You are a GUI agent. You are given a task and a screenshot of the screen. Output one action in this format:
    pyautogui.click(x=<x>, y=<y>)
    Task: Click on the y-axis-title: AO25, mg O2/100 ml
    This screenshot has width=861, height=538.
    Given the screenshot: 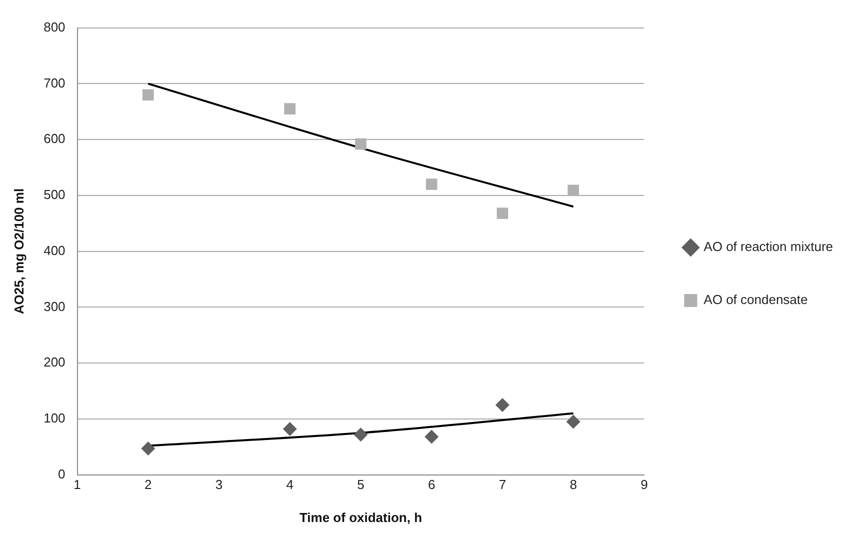 What is the action you would take?
    pyautogui.click(x=18, y=251)
    